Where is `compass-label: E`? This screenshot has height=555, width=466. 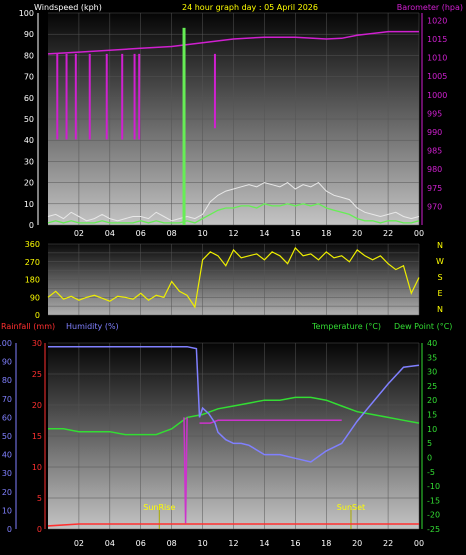 compass-label: E is located at coordinates (439, 293).